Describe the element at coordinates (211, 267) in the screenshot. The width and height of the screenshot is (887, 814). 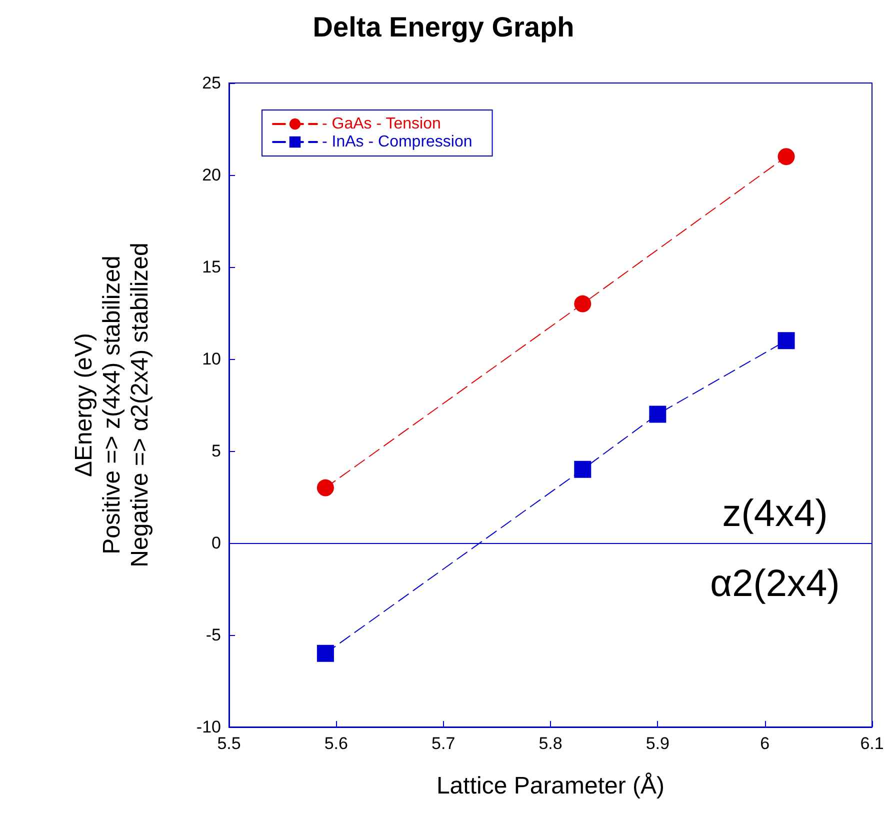
I see `y-tick-label: 15` at that location.